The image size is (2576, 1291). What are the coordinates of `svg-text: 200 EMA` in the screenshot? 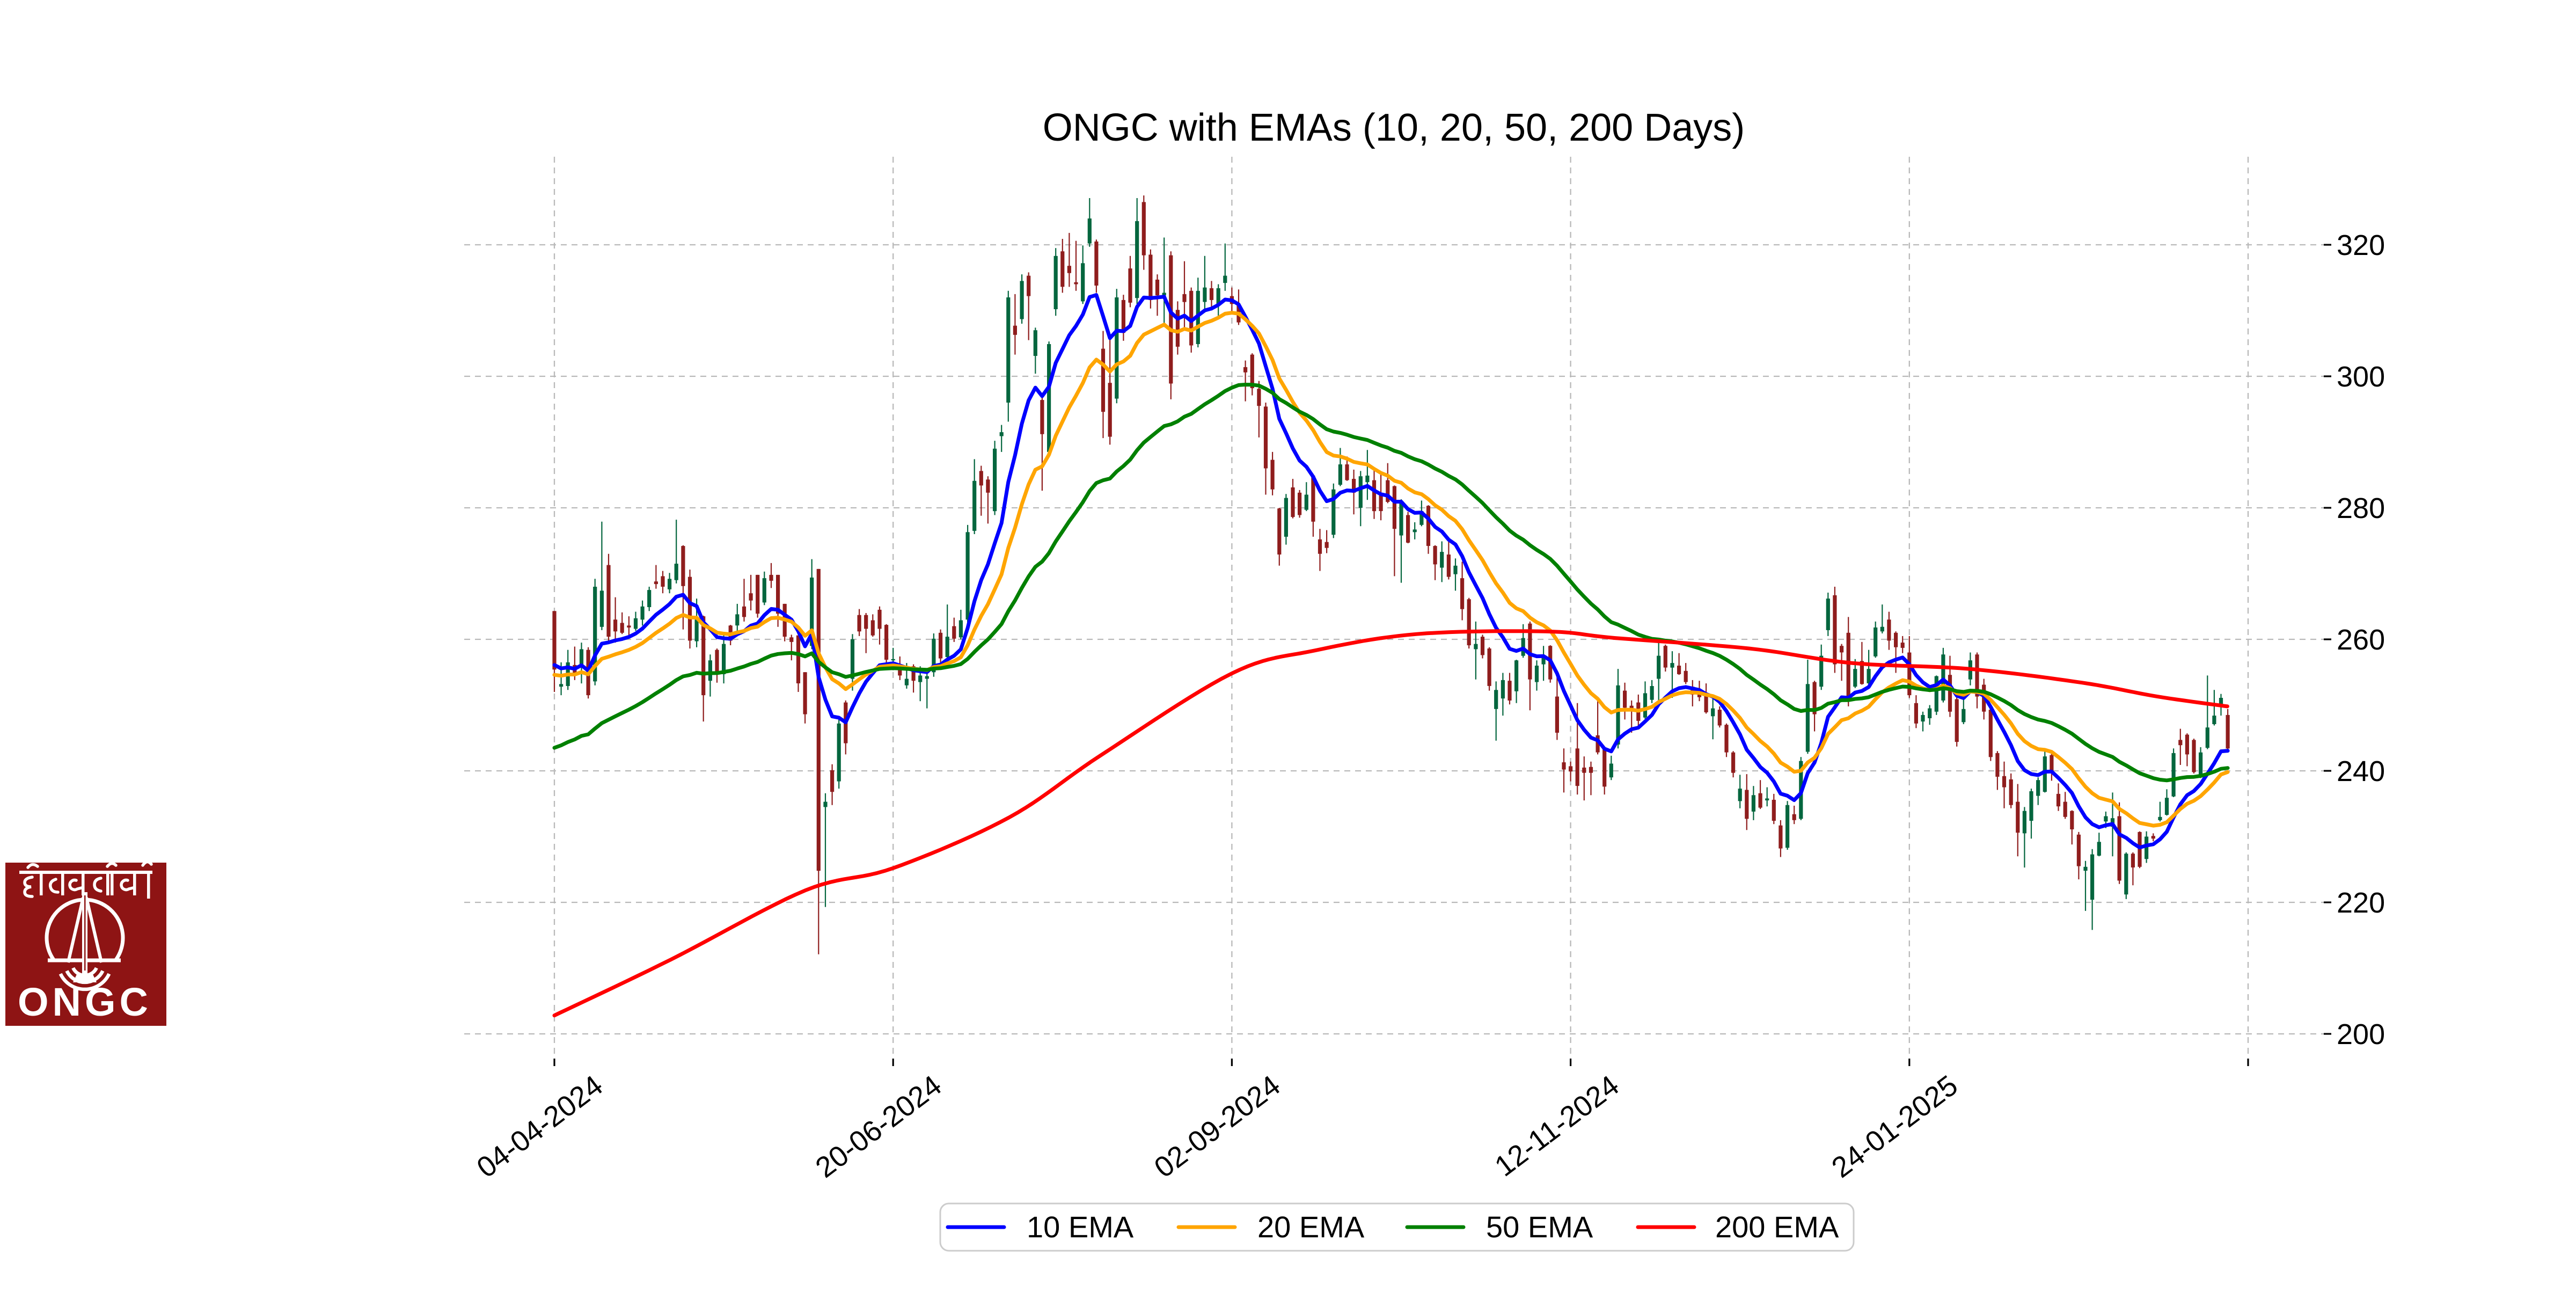 It's located at (1777, 1227).